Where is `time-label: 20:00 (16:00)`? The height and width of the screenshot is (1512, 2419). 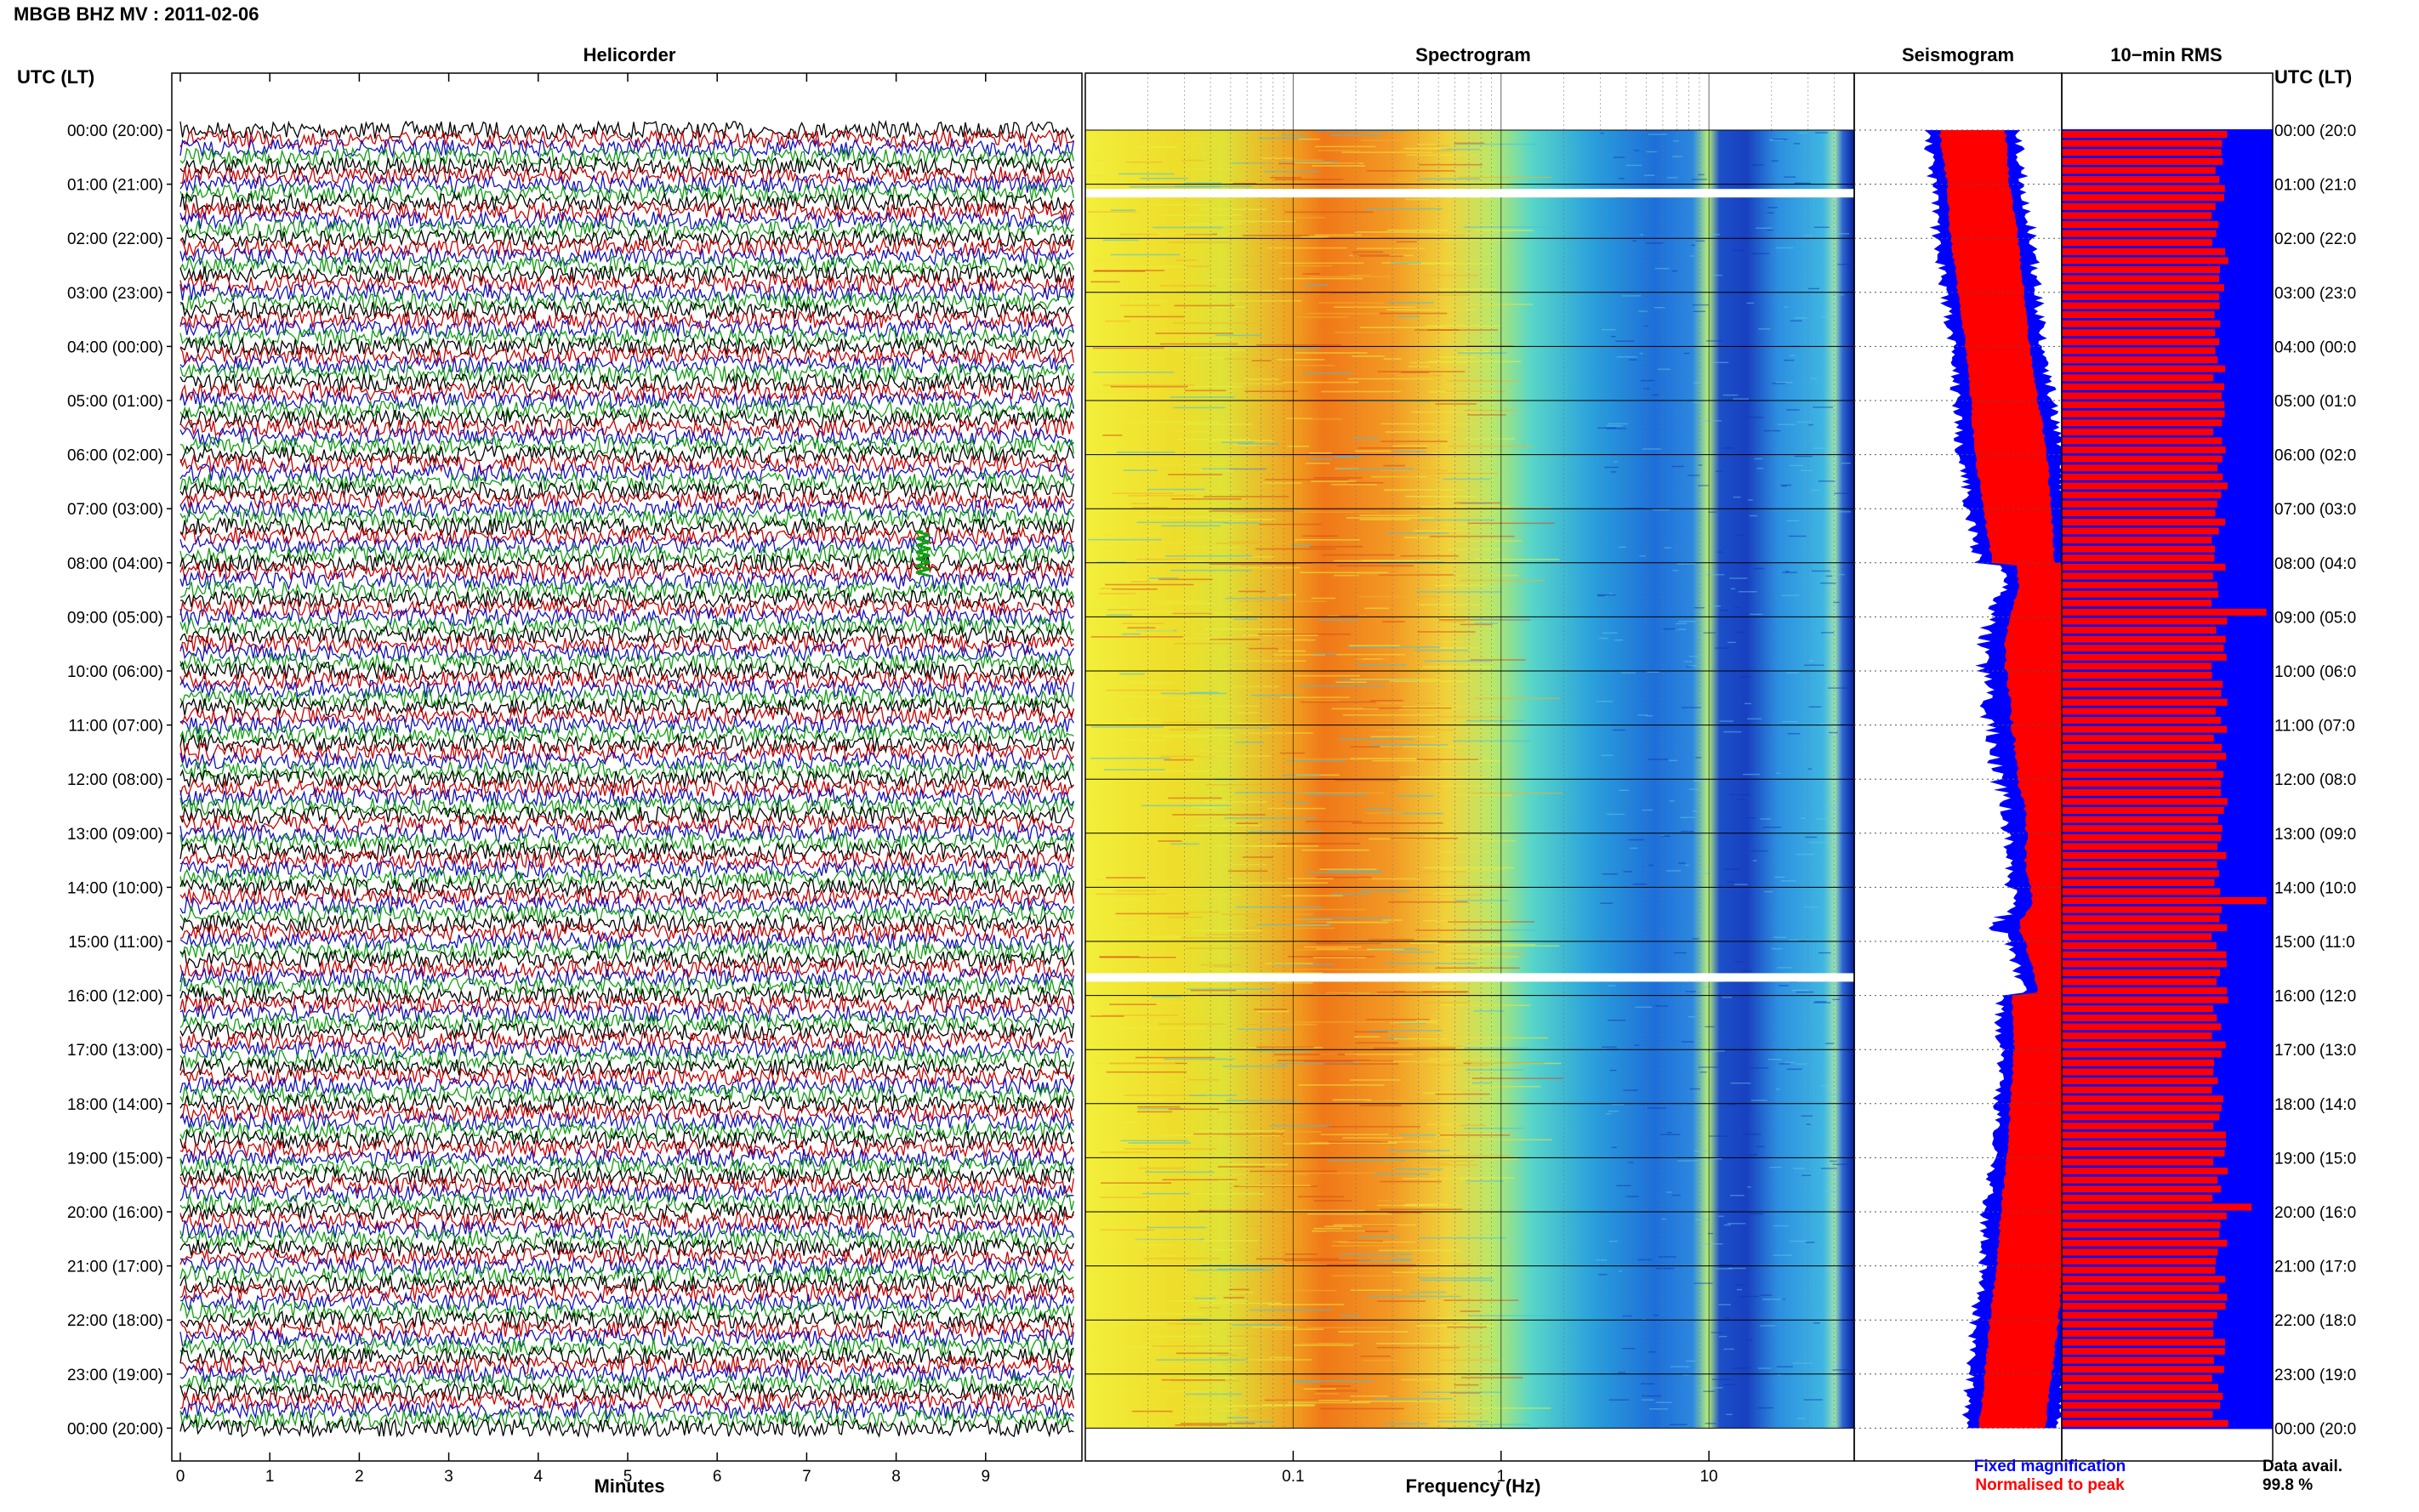 time-label: 20:00 (16:00) is located at coordinates (115, 1213).